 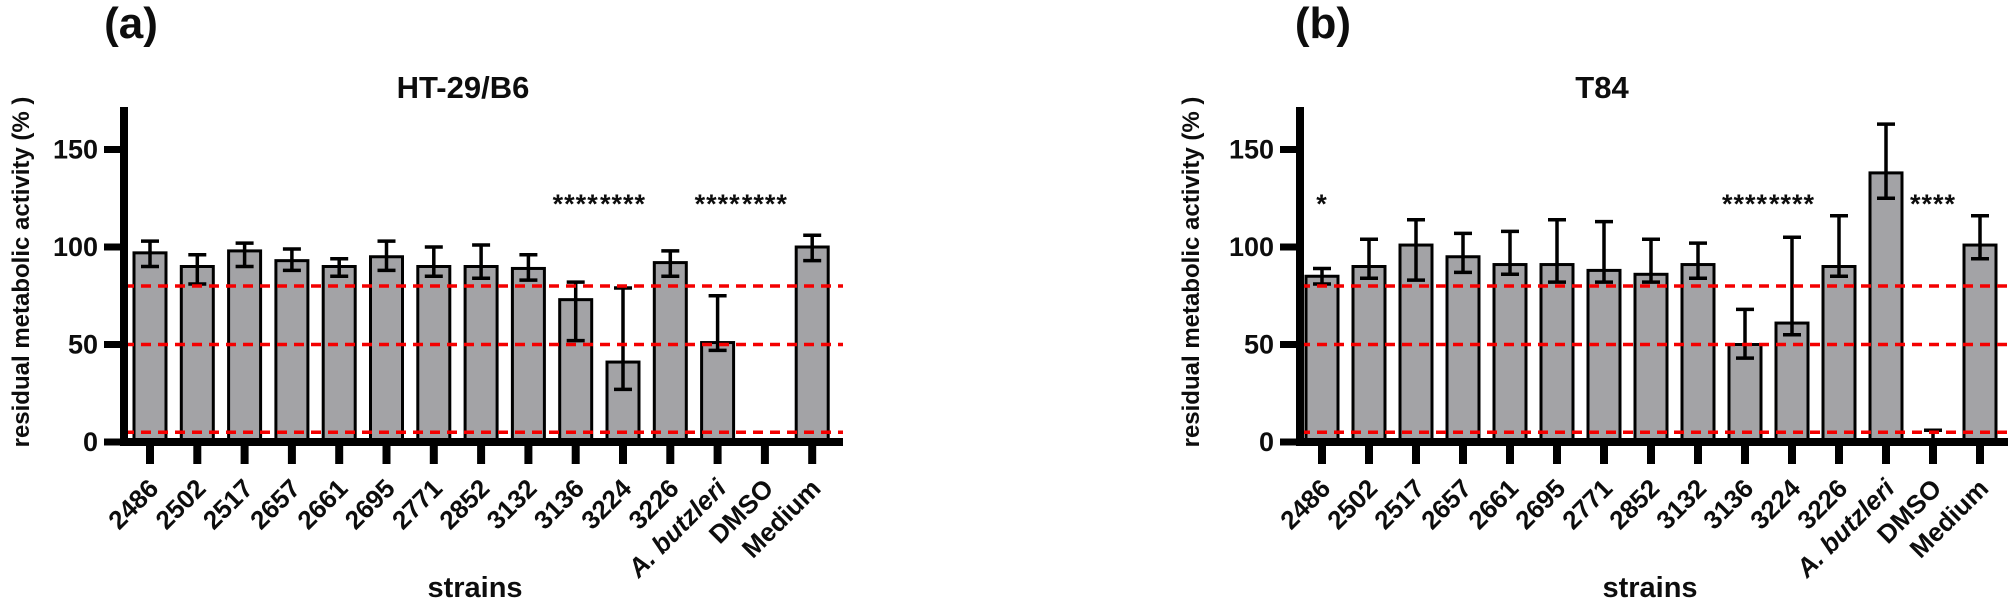 What do you see at coordinates (1602, 87) in the screenshot?
I see `panel-b-title: T84` at bounding box center [1602, 87].